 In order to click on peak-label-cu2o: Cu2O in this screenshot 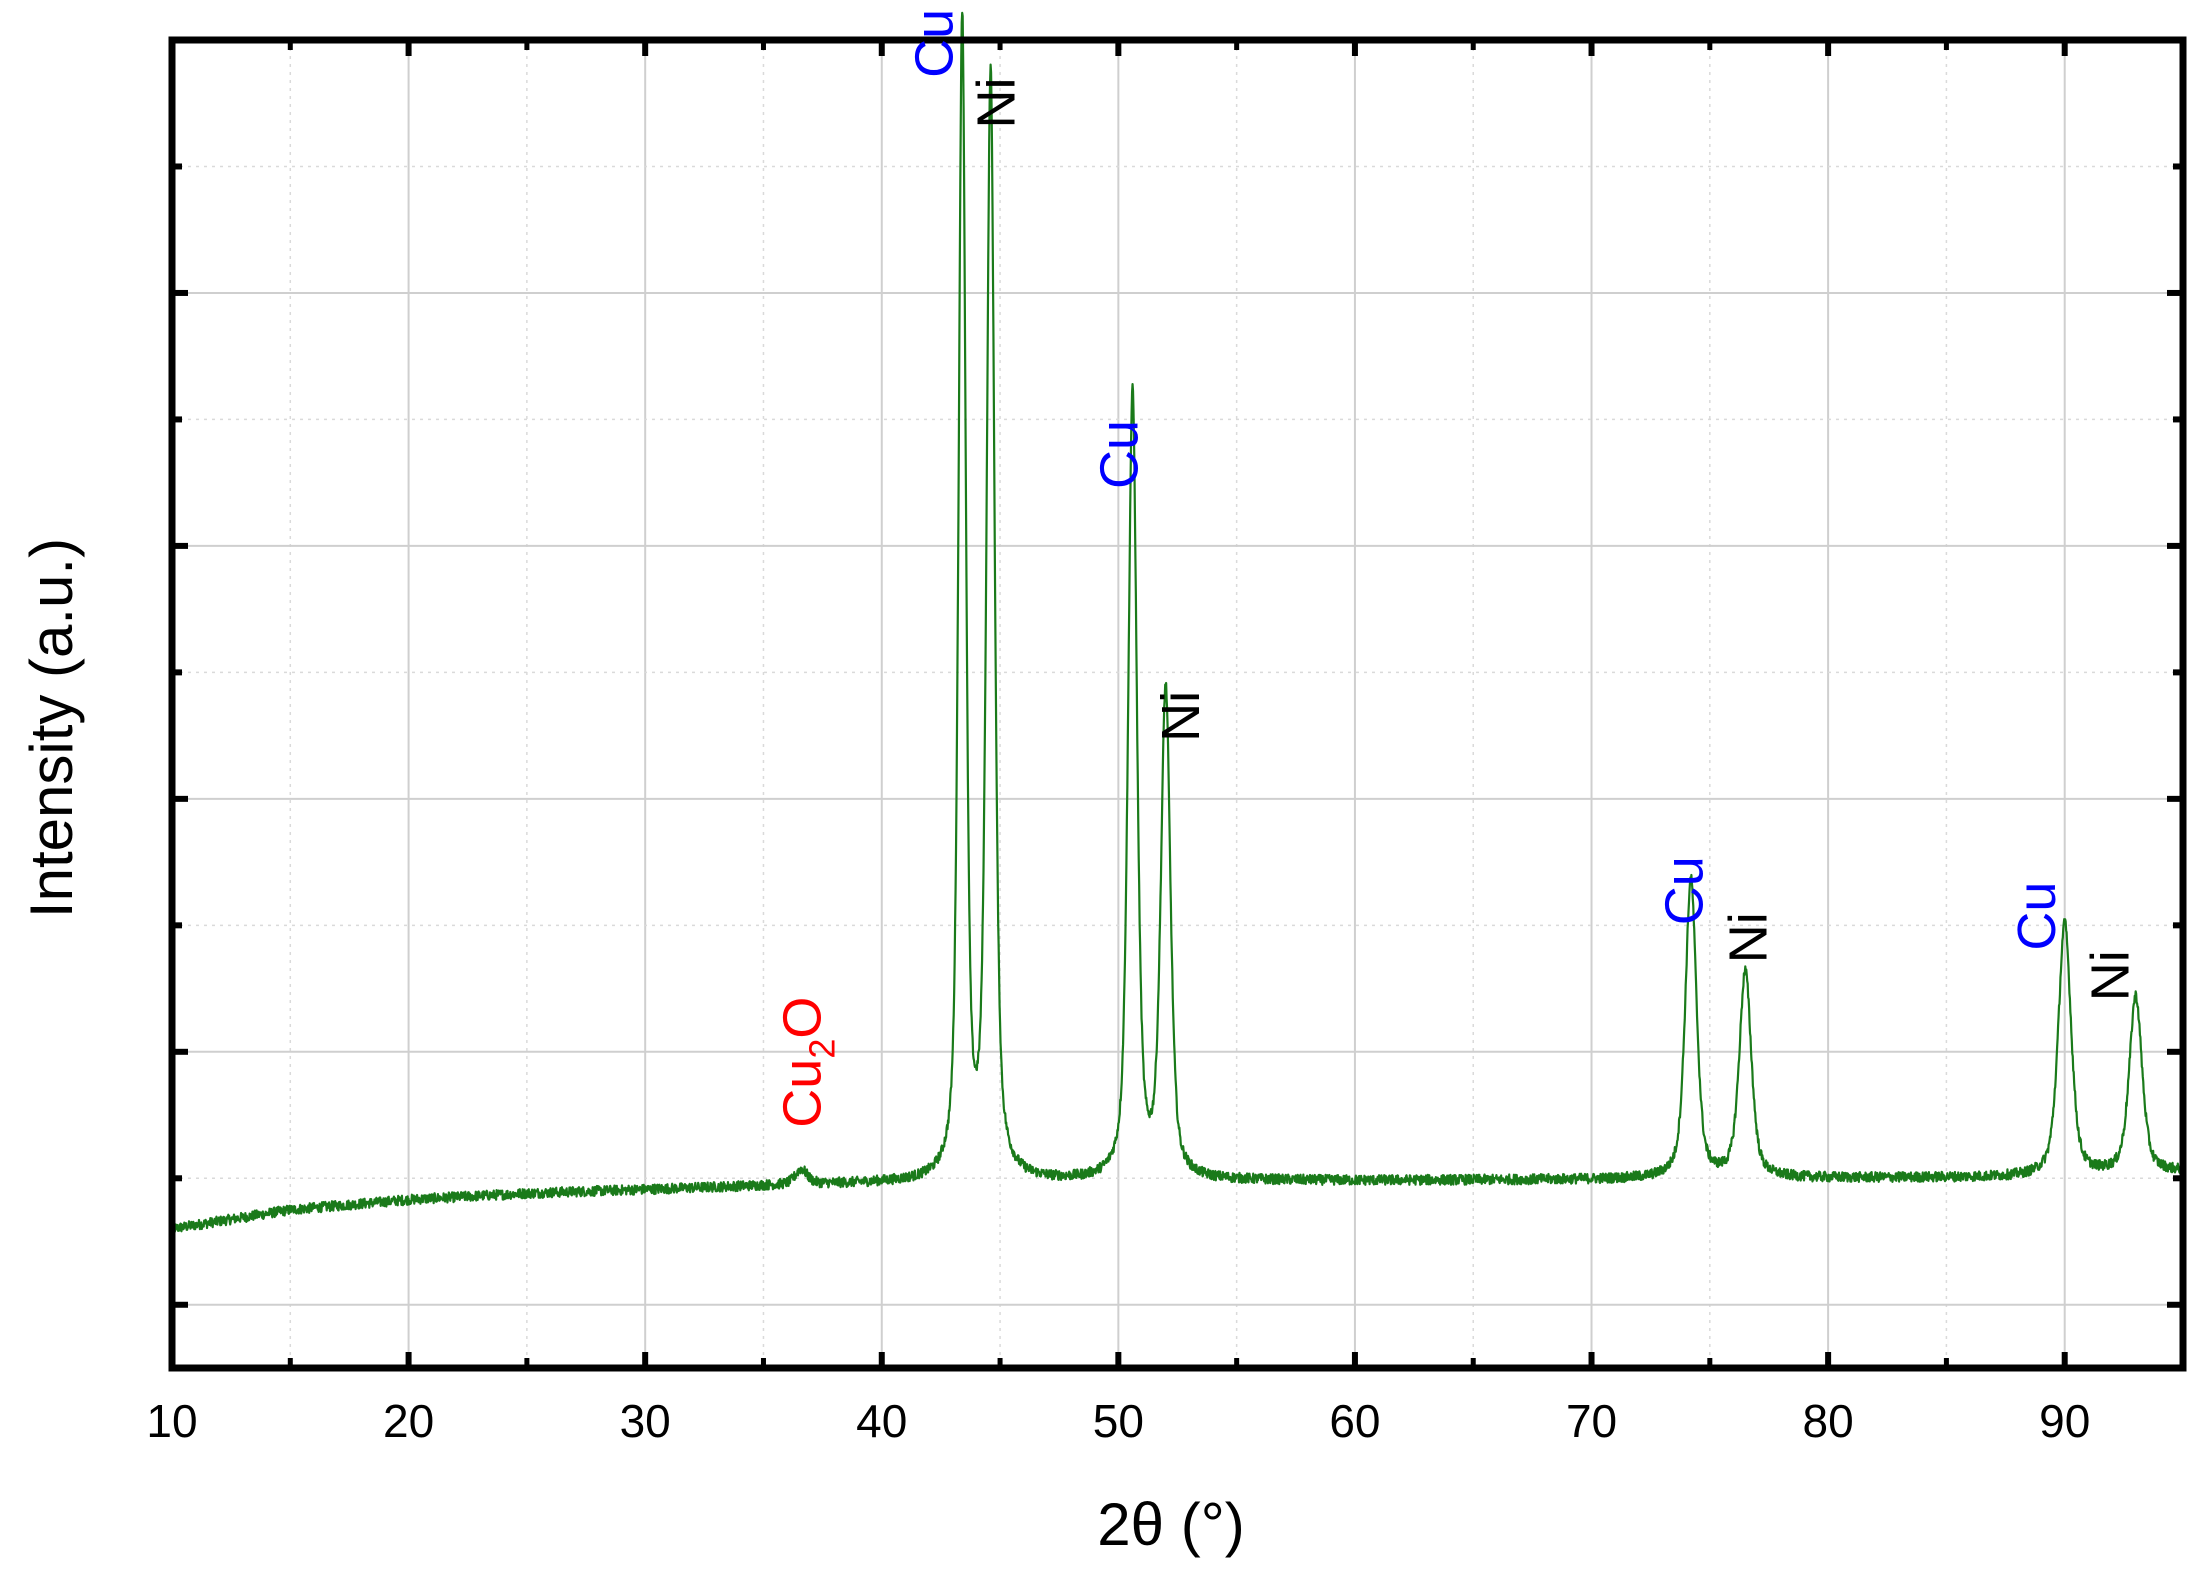, I will do `click(807, 1062)`.